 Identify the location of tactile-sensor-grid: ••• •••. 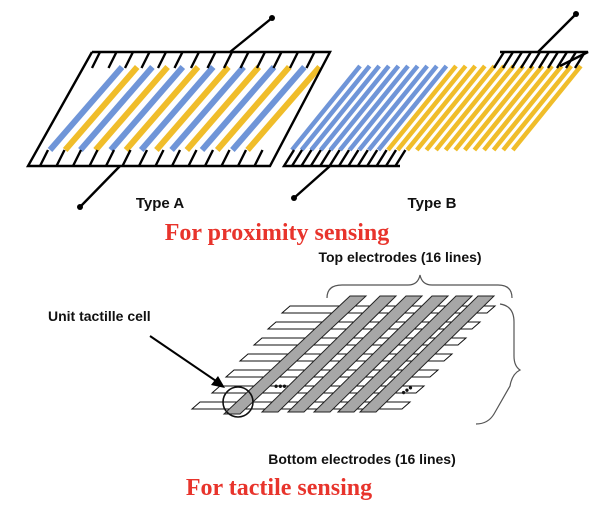
(343, 356).